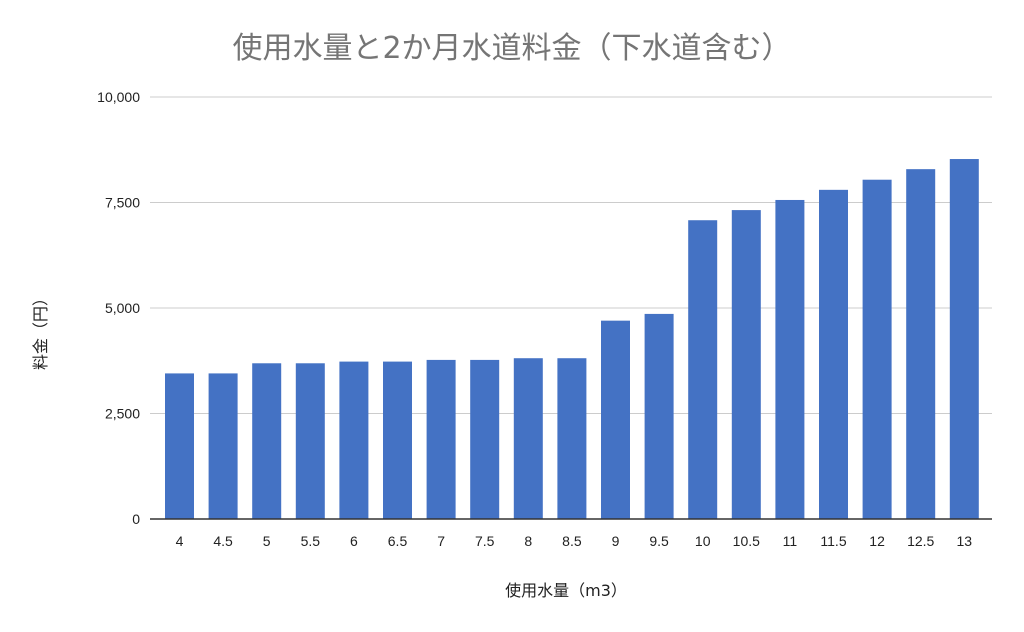 The image size is (1024, 632). I want to click on y-tick-label: 2,500, so click(122, 414).